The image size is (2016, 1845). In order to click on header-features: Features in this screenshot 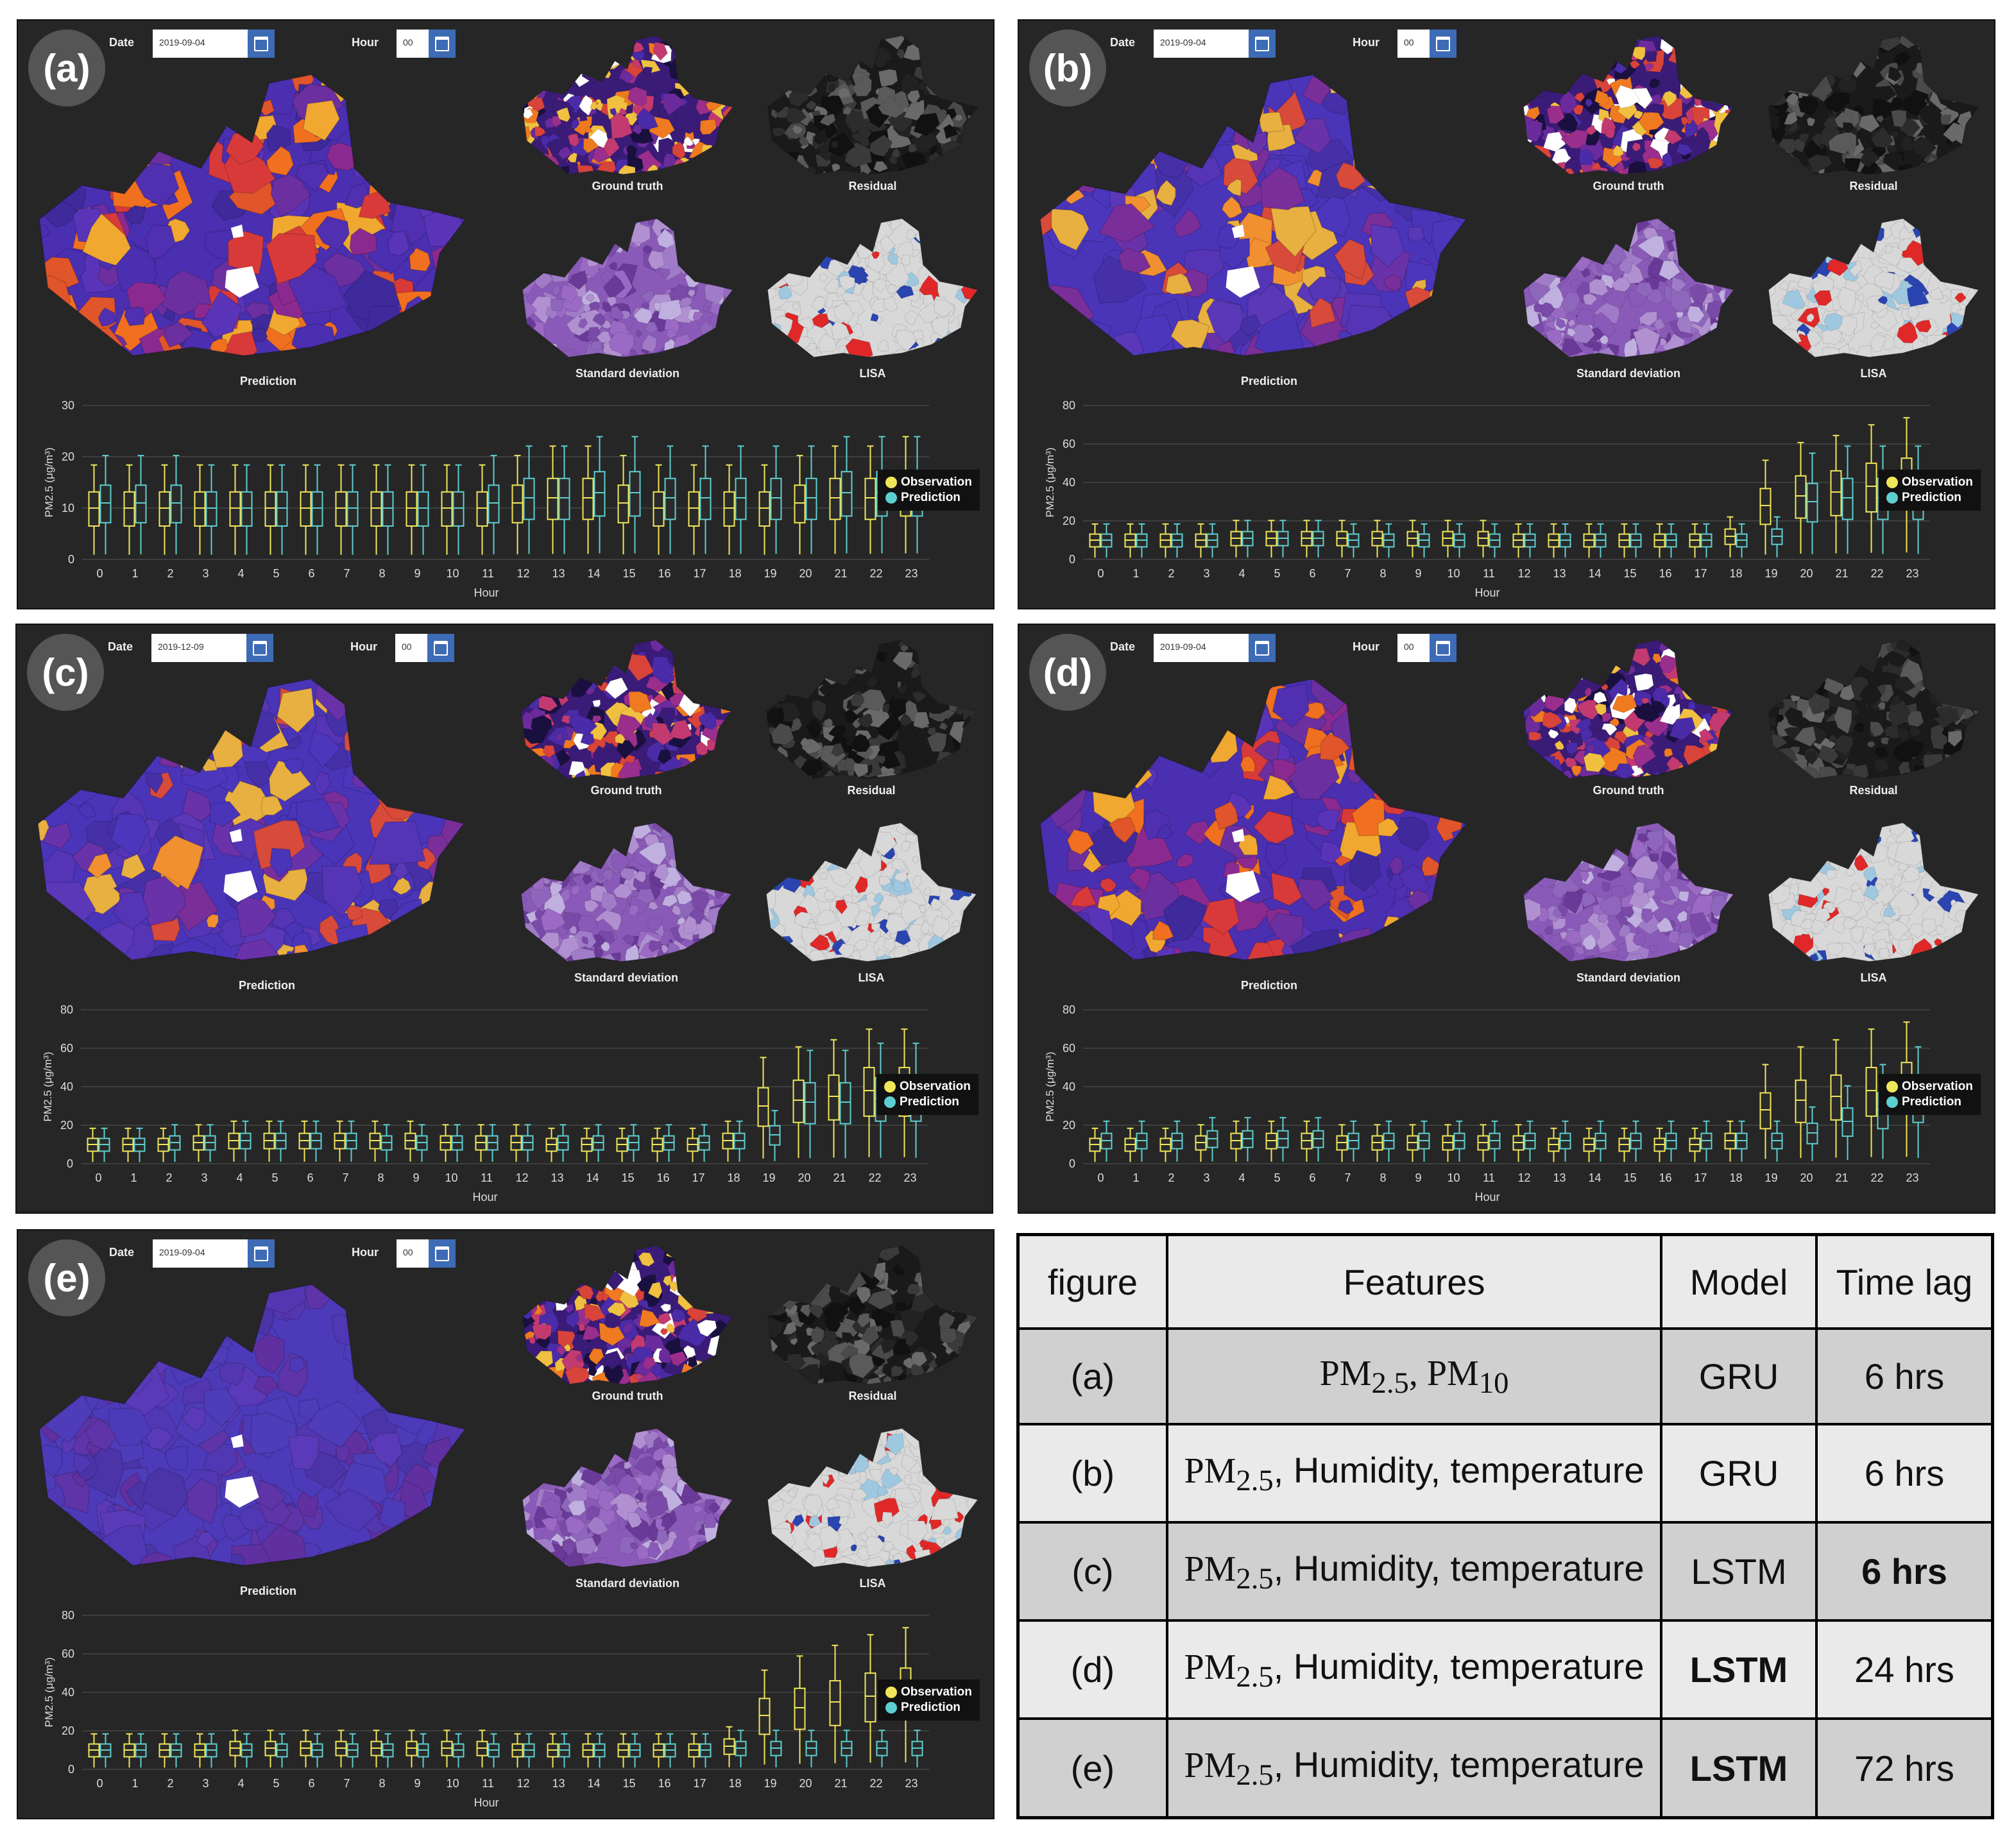, I will do `click(1414, 1281)`.